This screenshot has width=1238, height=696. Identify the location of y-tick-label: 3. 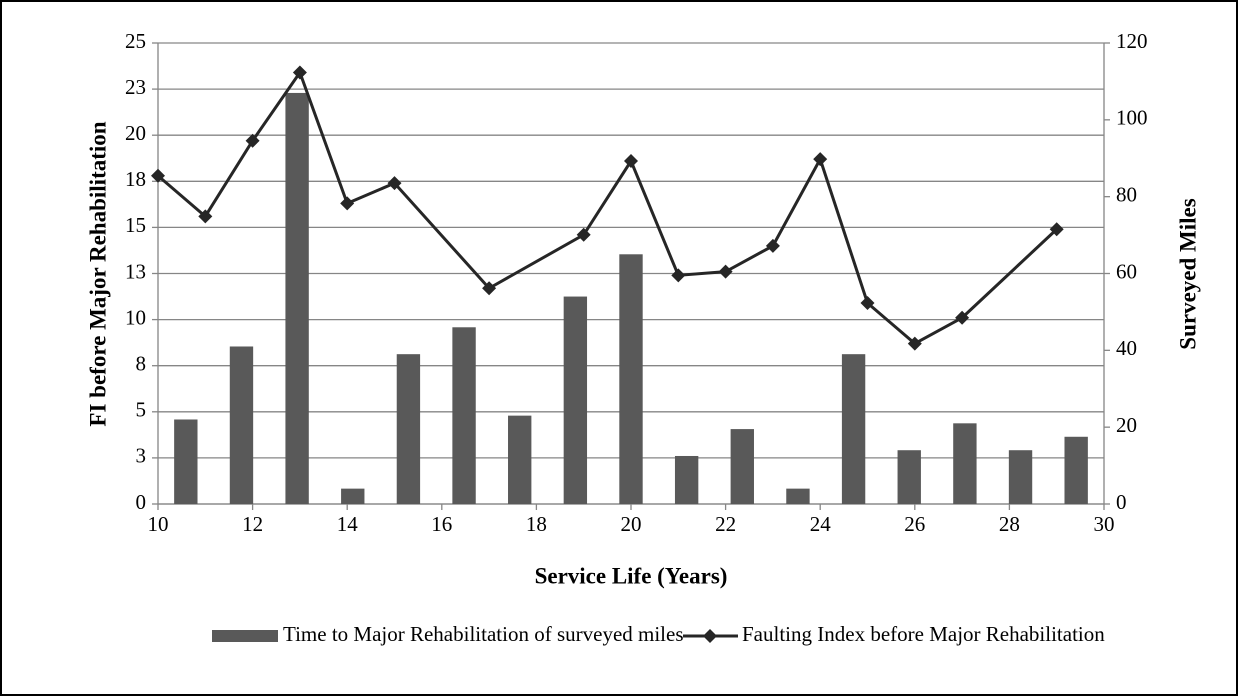
(141, 456).